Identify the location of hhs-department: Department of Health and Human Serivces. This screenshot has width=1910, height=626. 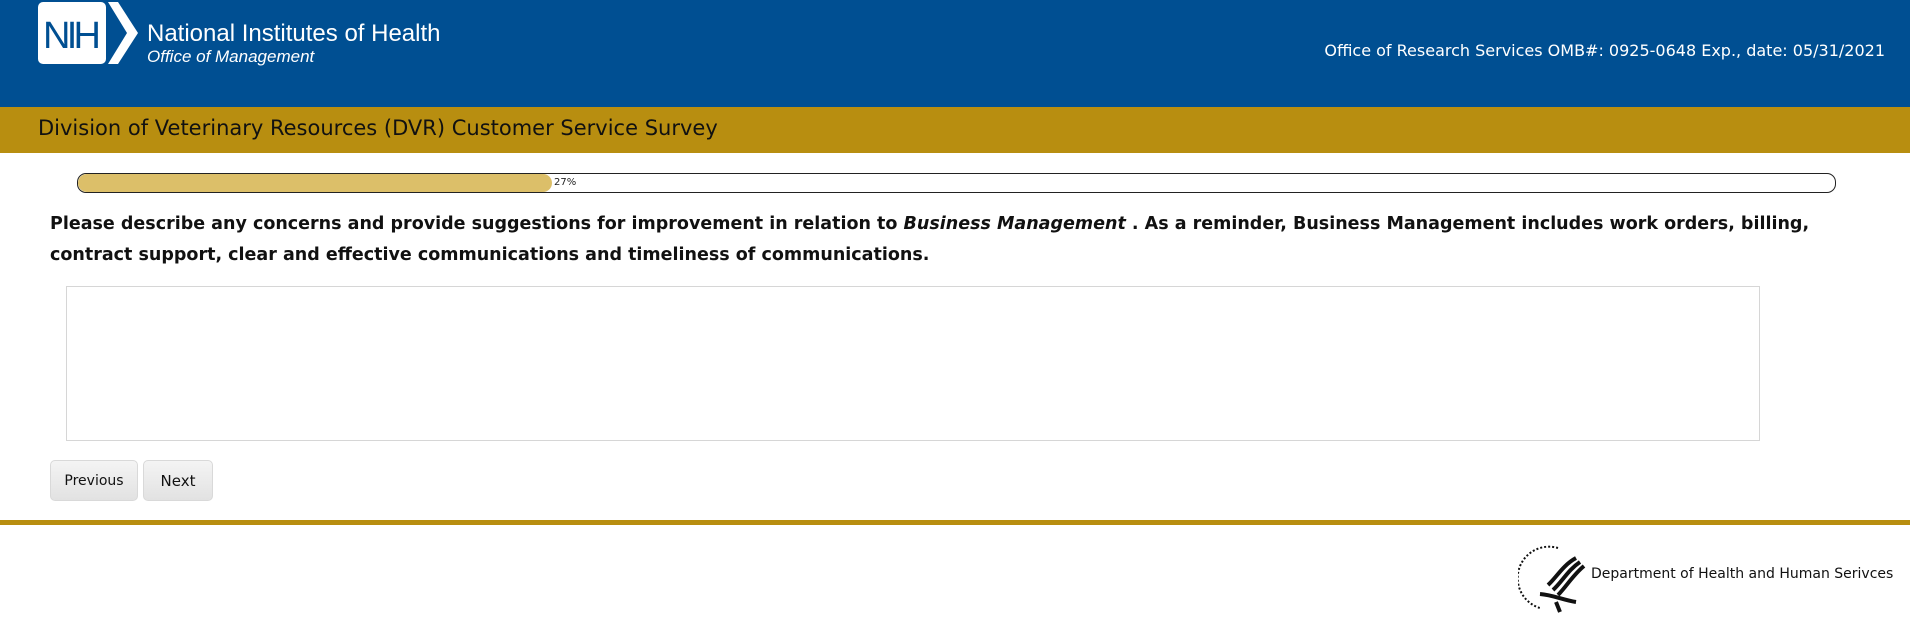
(1742, 574).